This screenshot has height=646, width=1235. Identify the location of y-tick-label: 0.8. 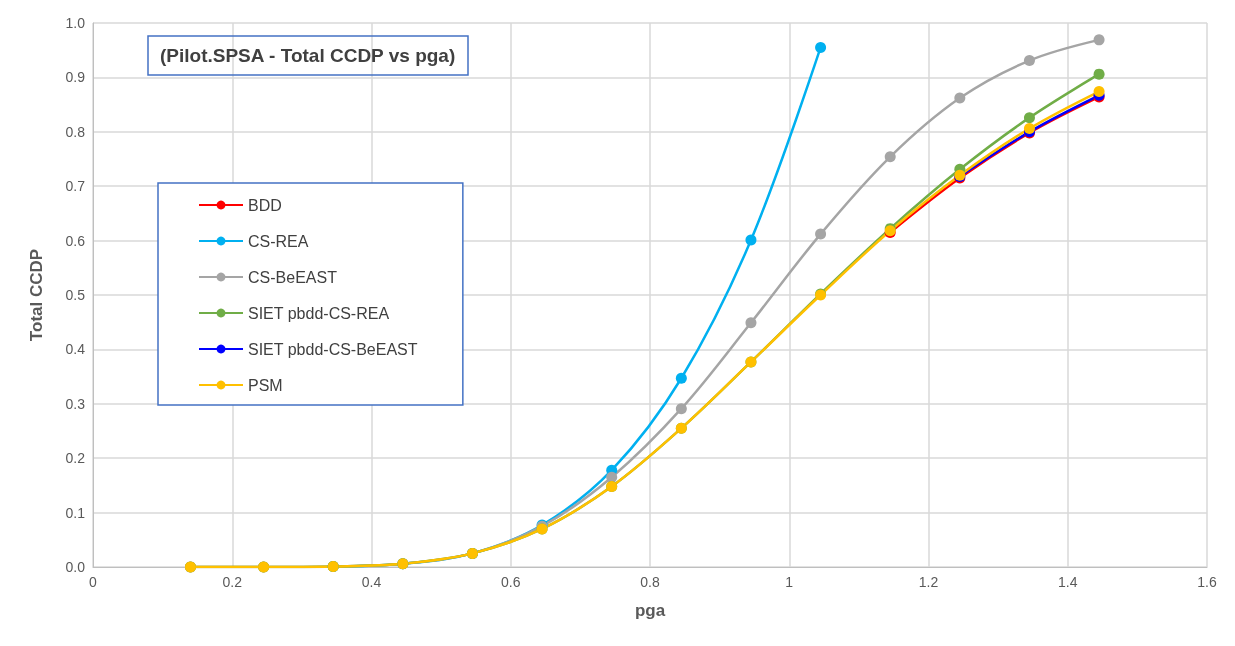
(75, 131).